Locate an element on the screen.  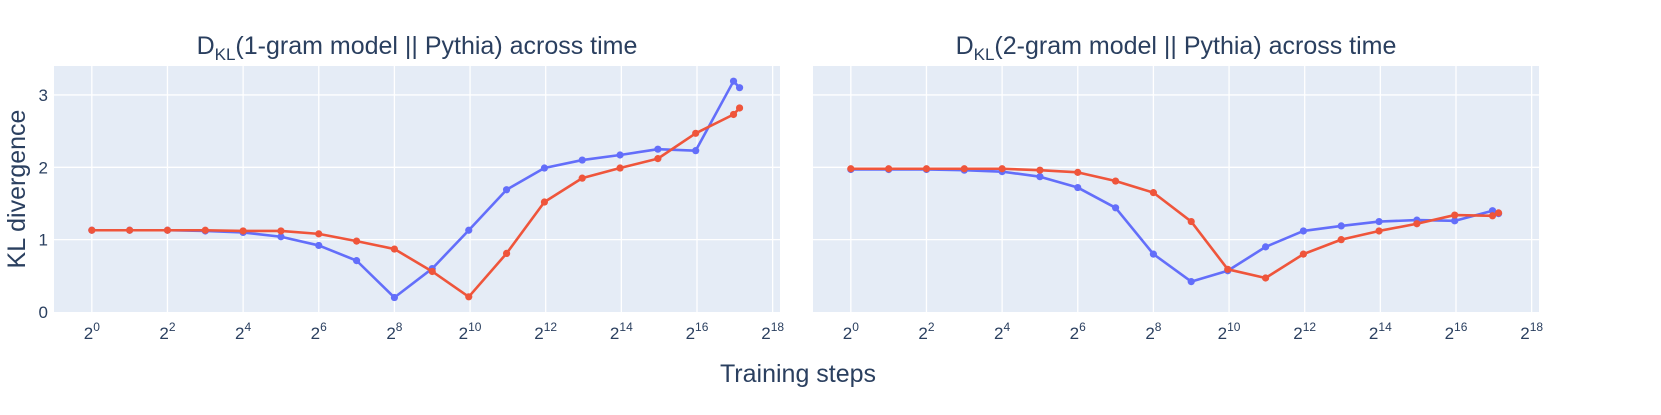
panel-title: DKL(2-gram model || Pythia) across time is located at coordinates (1176, 48).